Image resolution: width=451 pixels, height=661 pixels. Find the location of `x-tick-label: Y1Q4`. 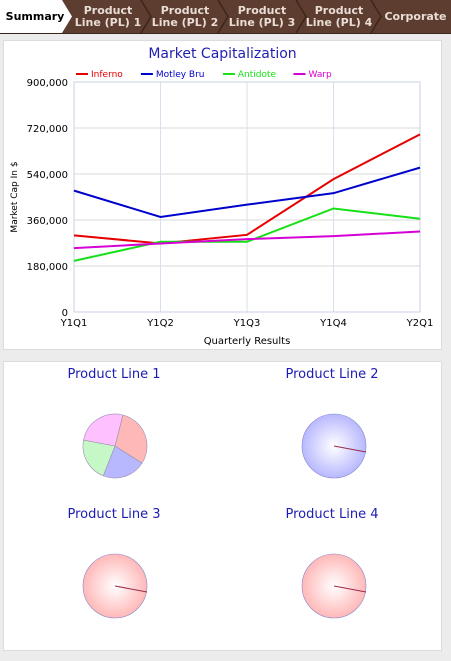

x-tick-label: Y1Q4 is located at coordinates (333, 323).